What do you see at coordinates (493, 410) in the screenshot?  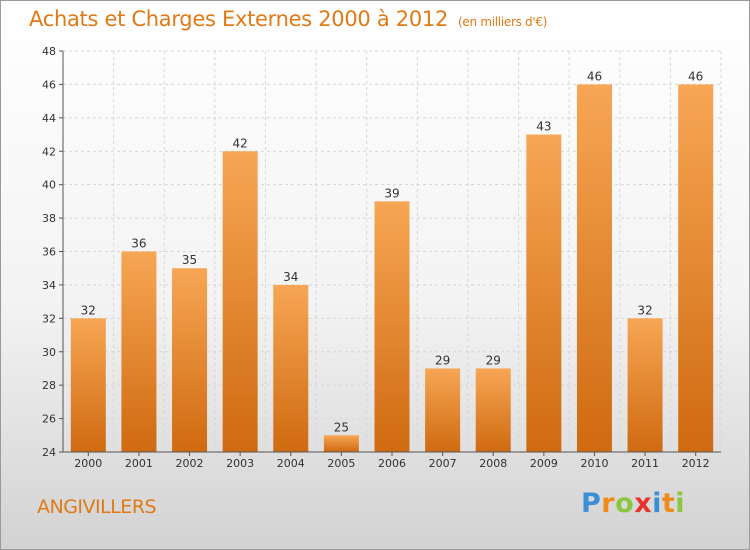 I see `bar-2008` at bounding box center [493, 410].